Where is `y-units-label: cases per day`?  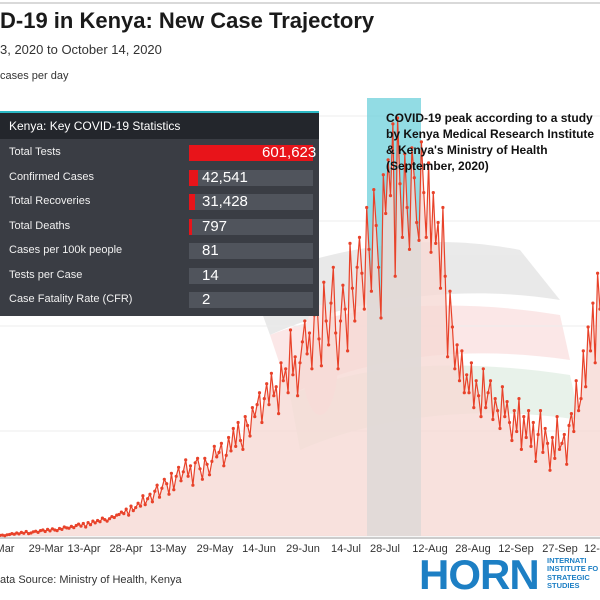
y-units-label: cases per day is located at coordinates (34, 76).